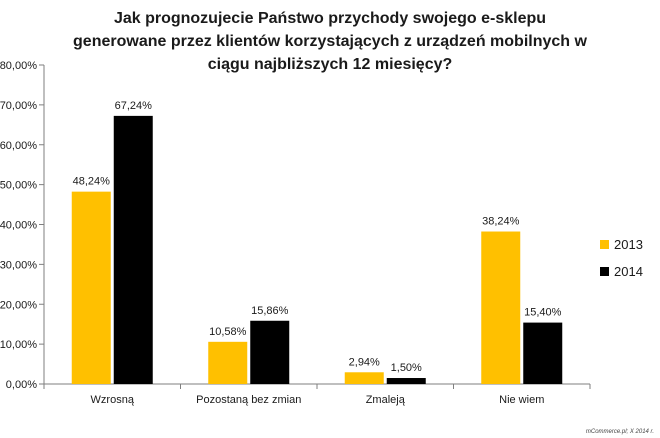 The height and width of the screenshot is (438, 660). I want to click on y-tick-label: 60,00%, so click(18, 146).